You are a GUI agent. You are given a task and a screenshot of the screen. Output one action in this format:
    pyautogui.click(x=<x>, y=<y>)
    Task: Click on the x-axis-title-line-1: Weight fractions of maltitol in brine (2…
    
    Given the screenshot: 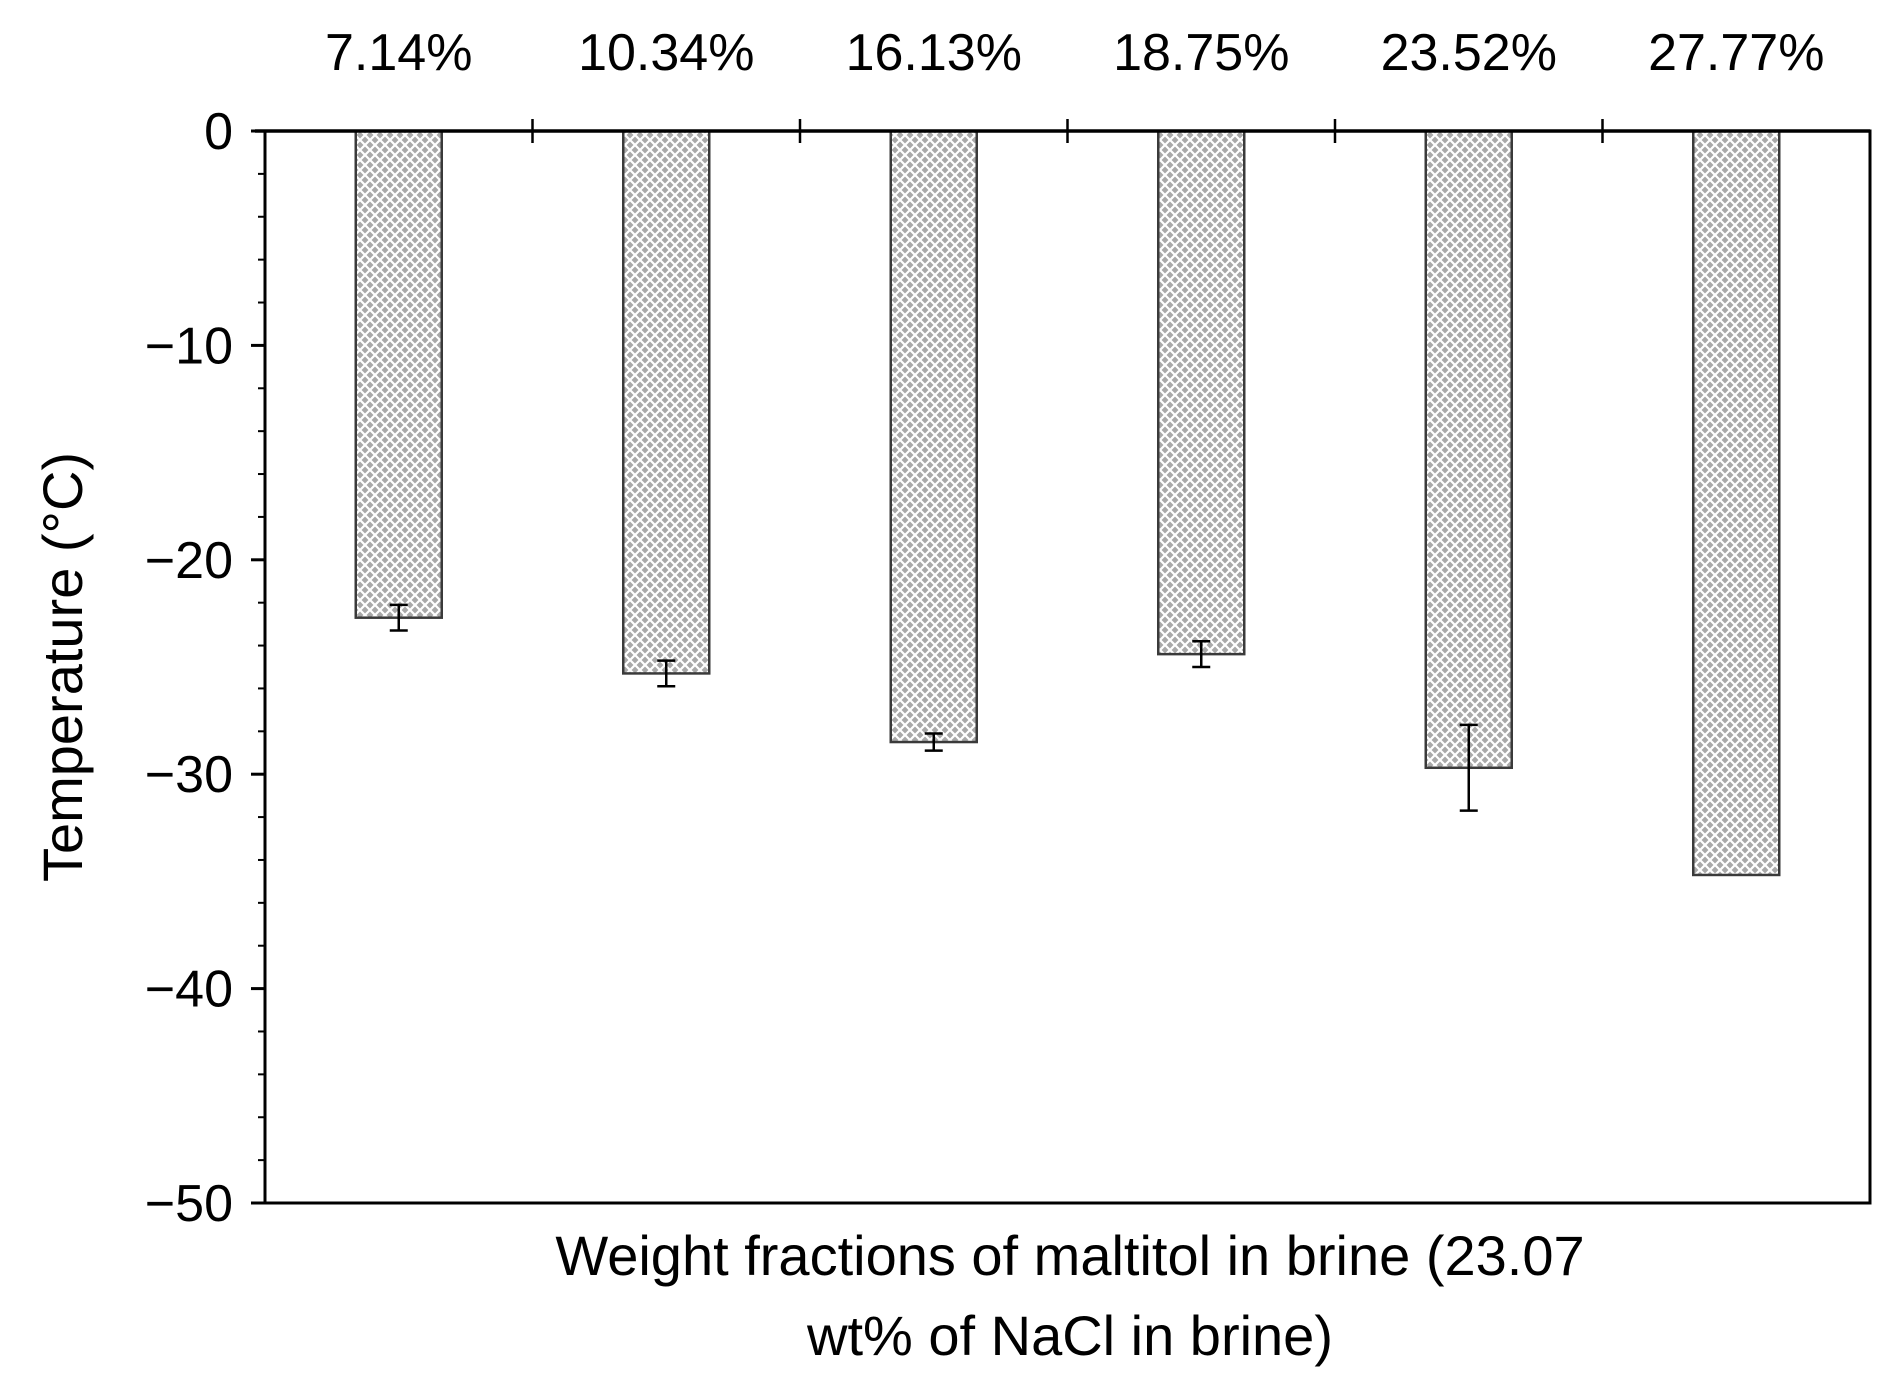 What is the action you would take?
    pyautogui.click(x=1069, y=1255)
    